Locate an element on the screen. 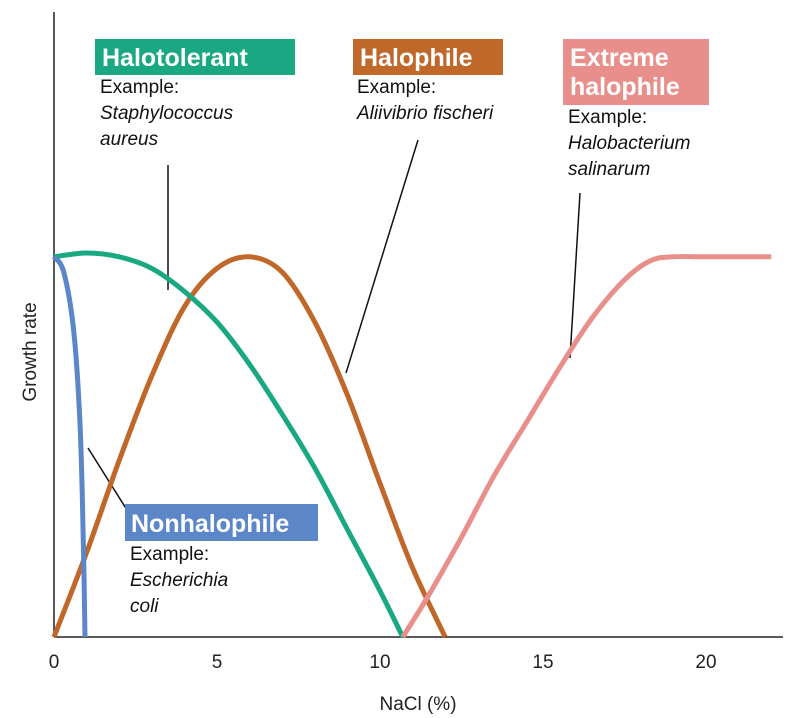 Image resolution: width=801 pixels, height=718 pixels. x-axis-title: NaCl (%) is located at coordinates (417, 704).